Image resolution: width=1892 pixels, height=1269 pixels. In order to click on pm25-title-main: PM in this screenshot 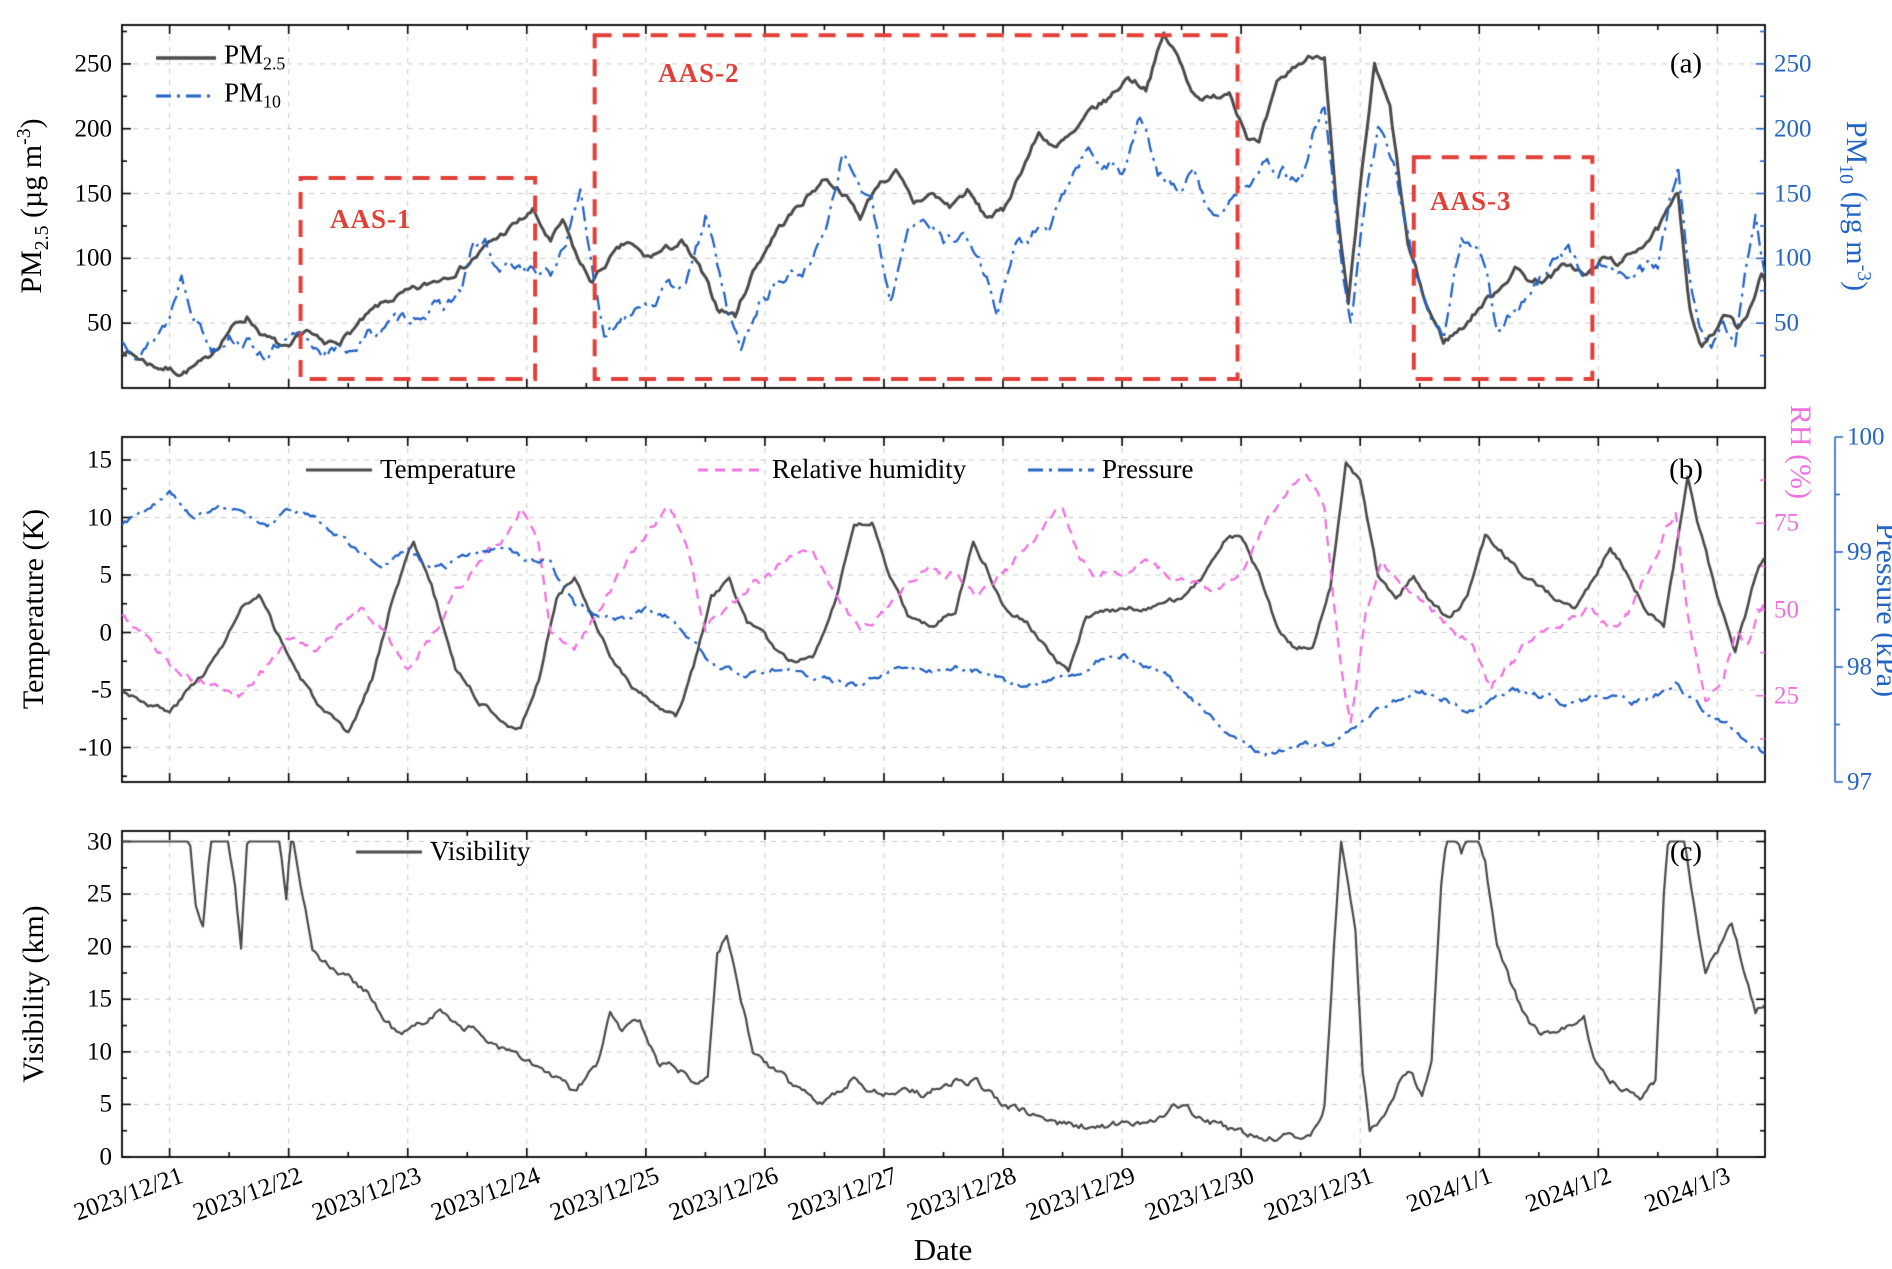, I will do `click(32, 272)`.